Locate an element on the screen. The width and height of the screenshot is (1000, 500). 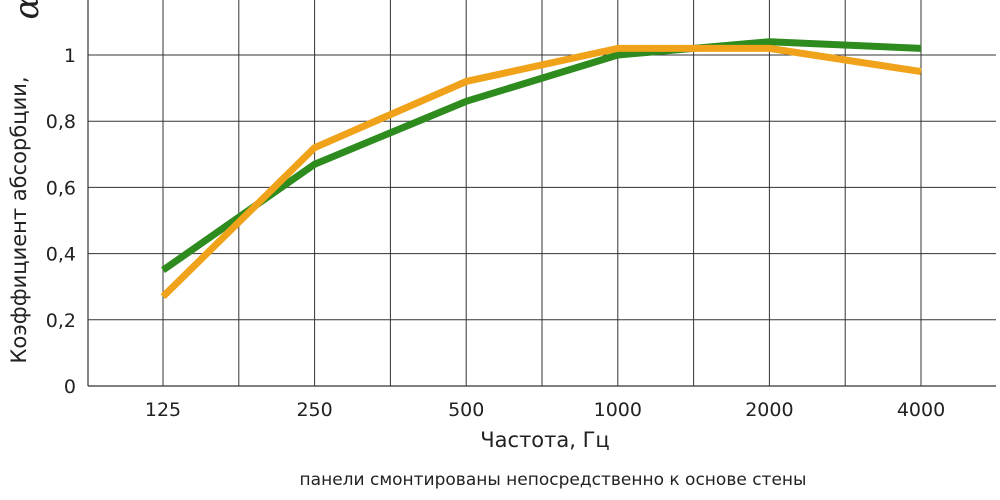
x-tick-label: 250 is located at coordinates (314, 410).